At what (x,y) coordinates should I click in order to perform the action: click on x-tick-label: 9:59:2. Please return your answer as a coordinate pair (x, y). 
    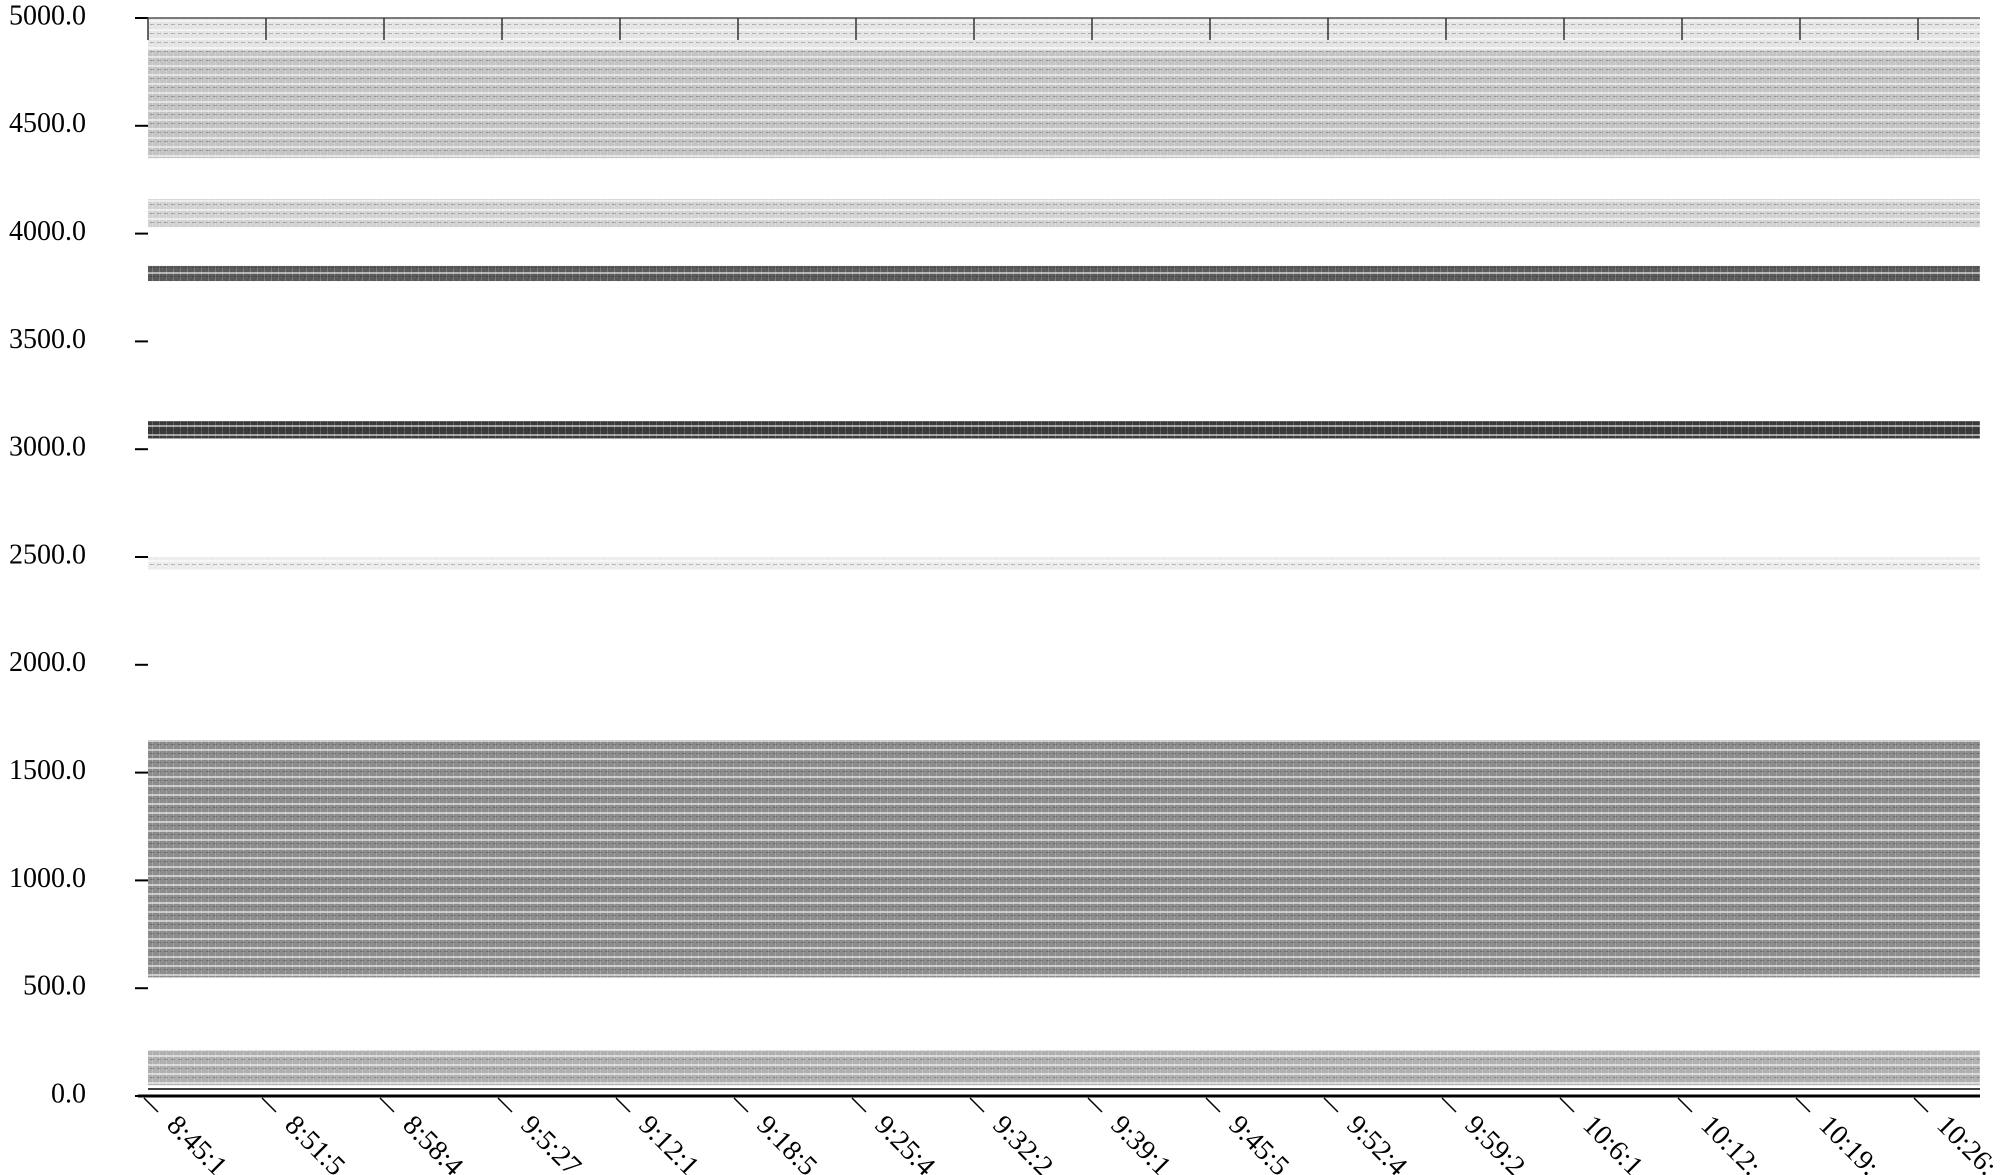
    Looking at the image, I should click on (1495, 1142).